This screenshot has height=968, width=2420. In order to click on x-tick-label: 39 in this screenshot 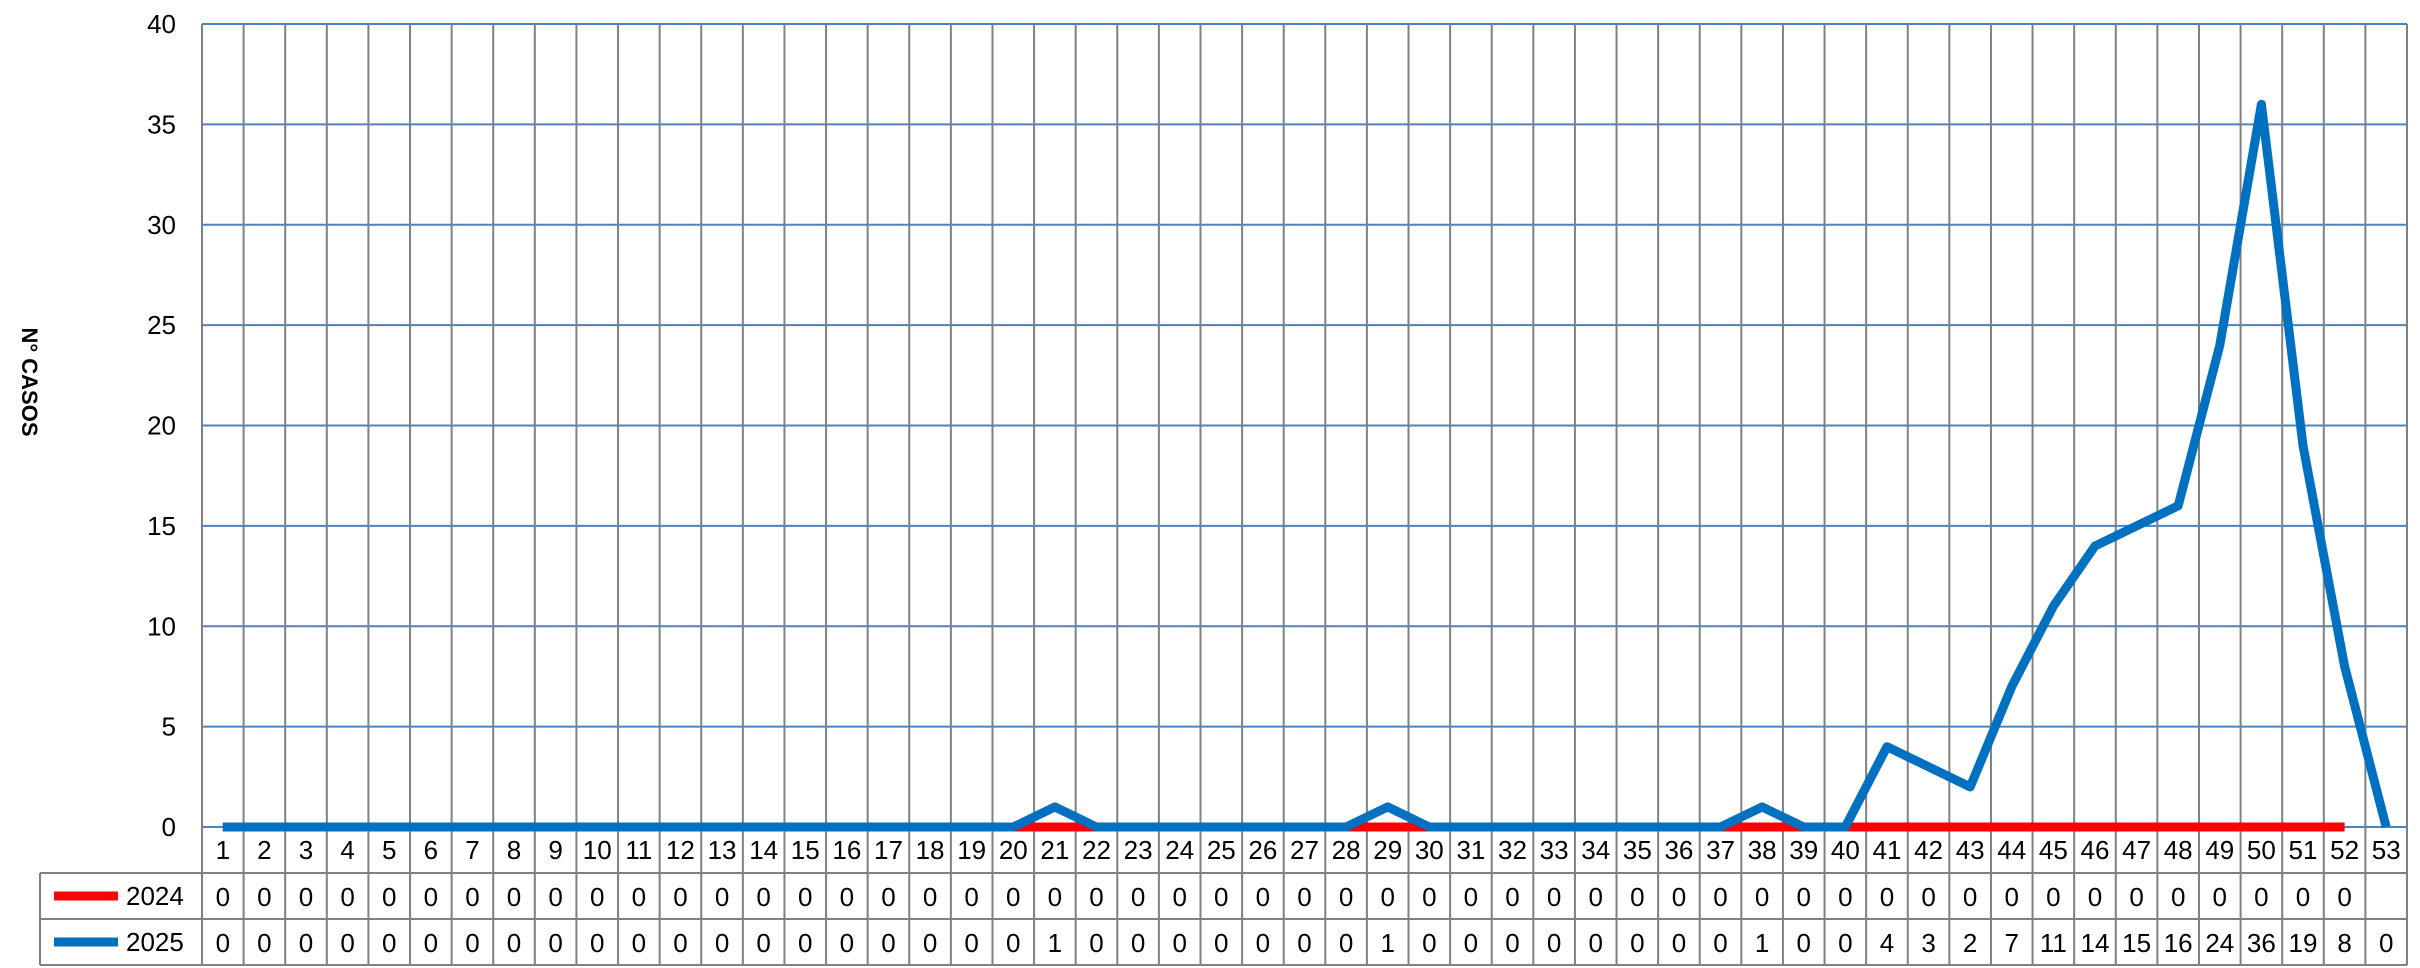, I will do `click(1803, 850)`.